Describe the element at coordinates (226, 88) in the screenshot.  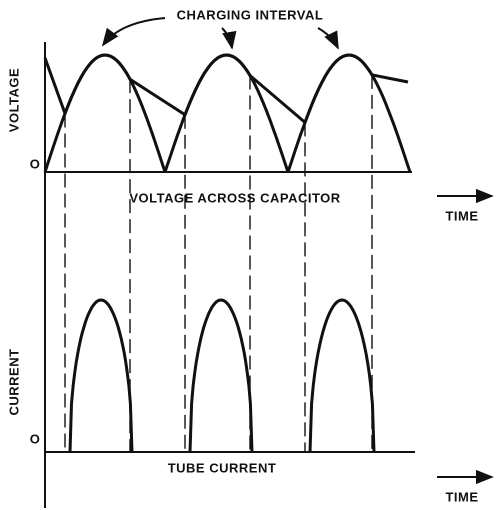
I see `capacitor-voltage` at that location.